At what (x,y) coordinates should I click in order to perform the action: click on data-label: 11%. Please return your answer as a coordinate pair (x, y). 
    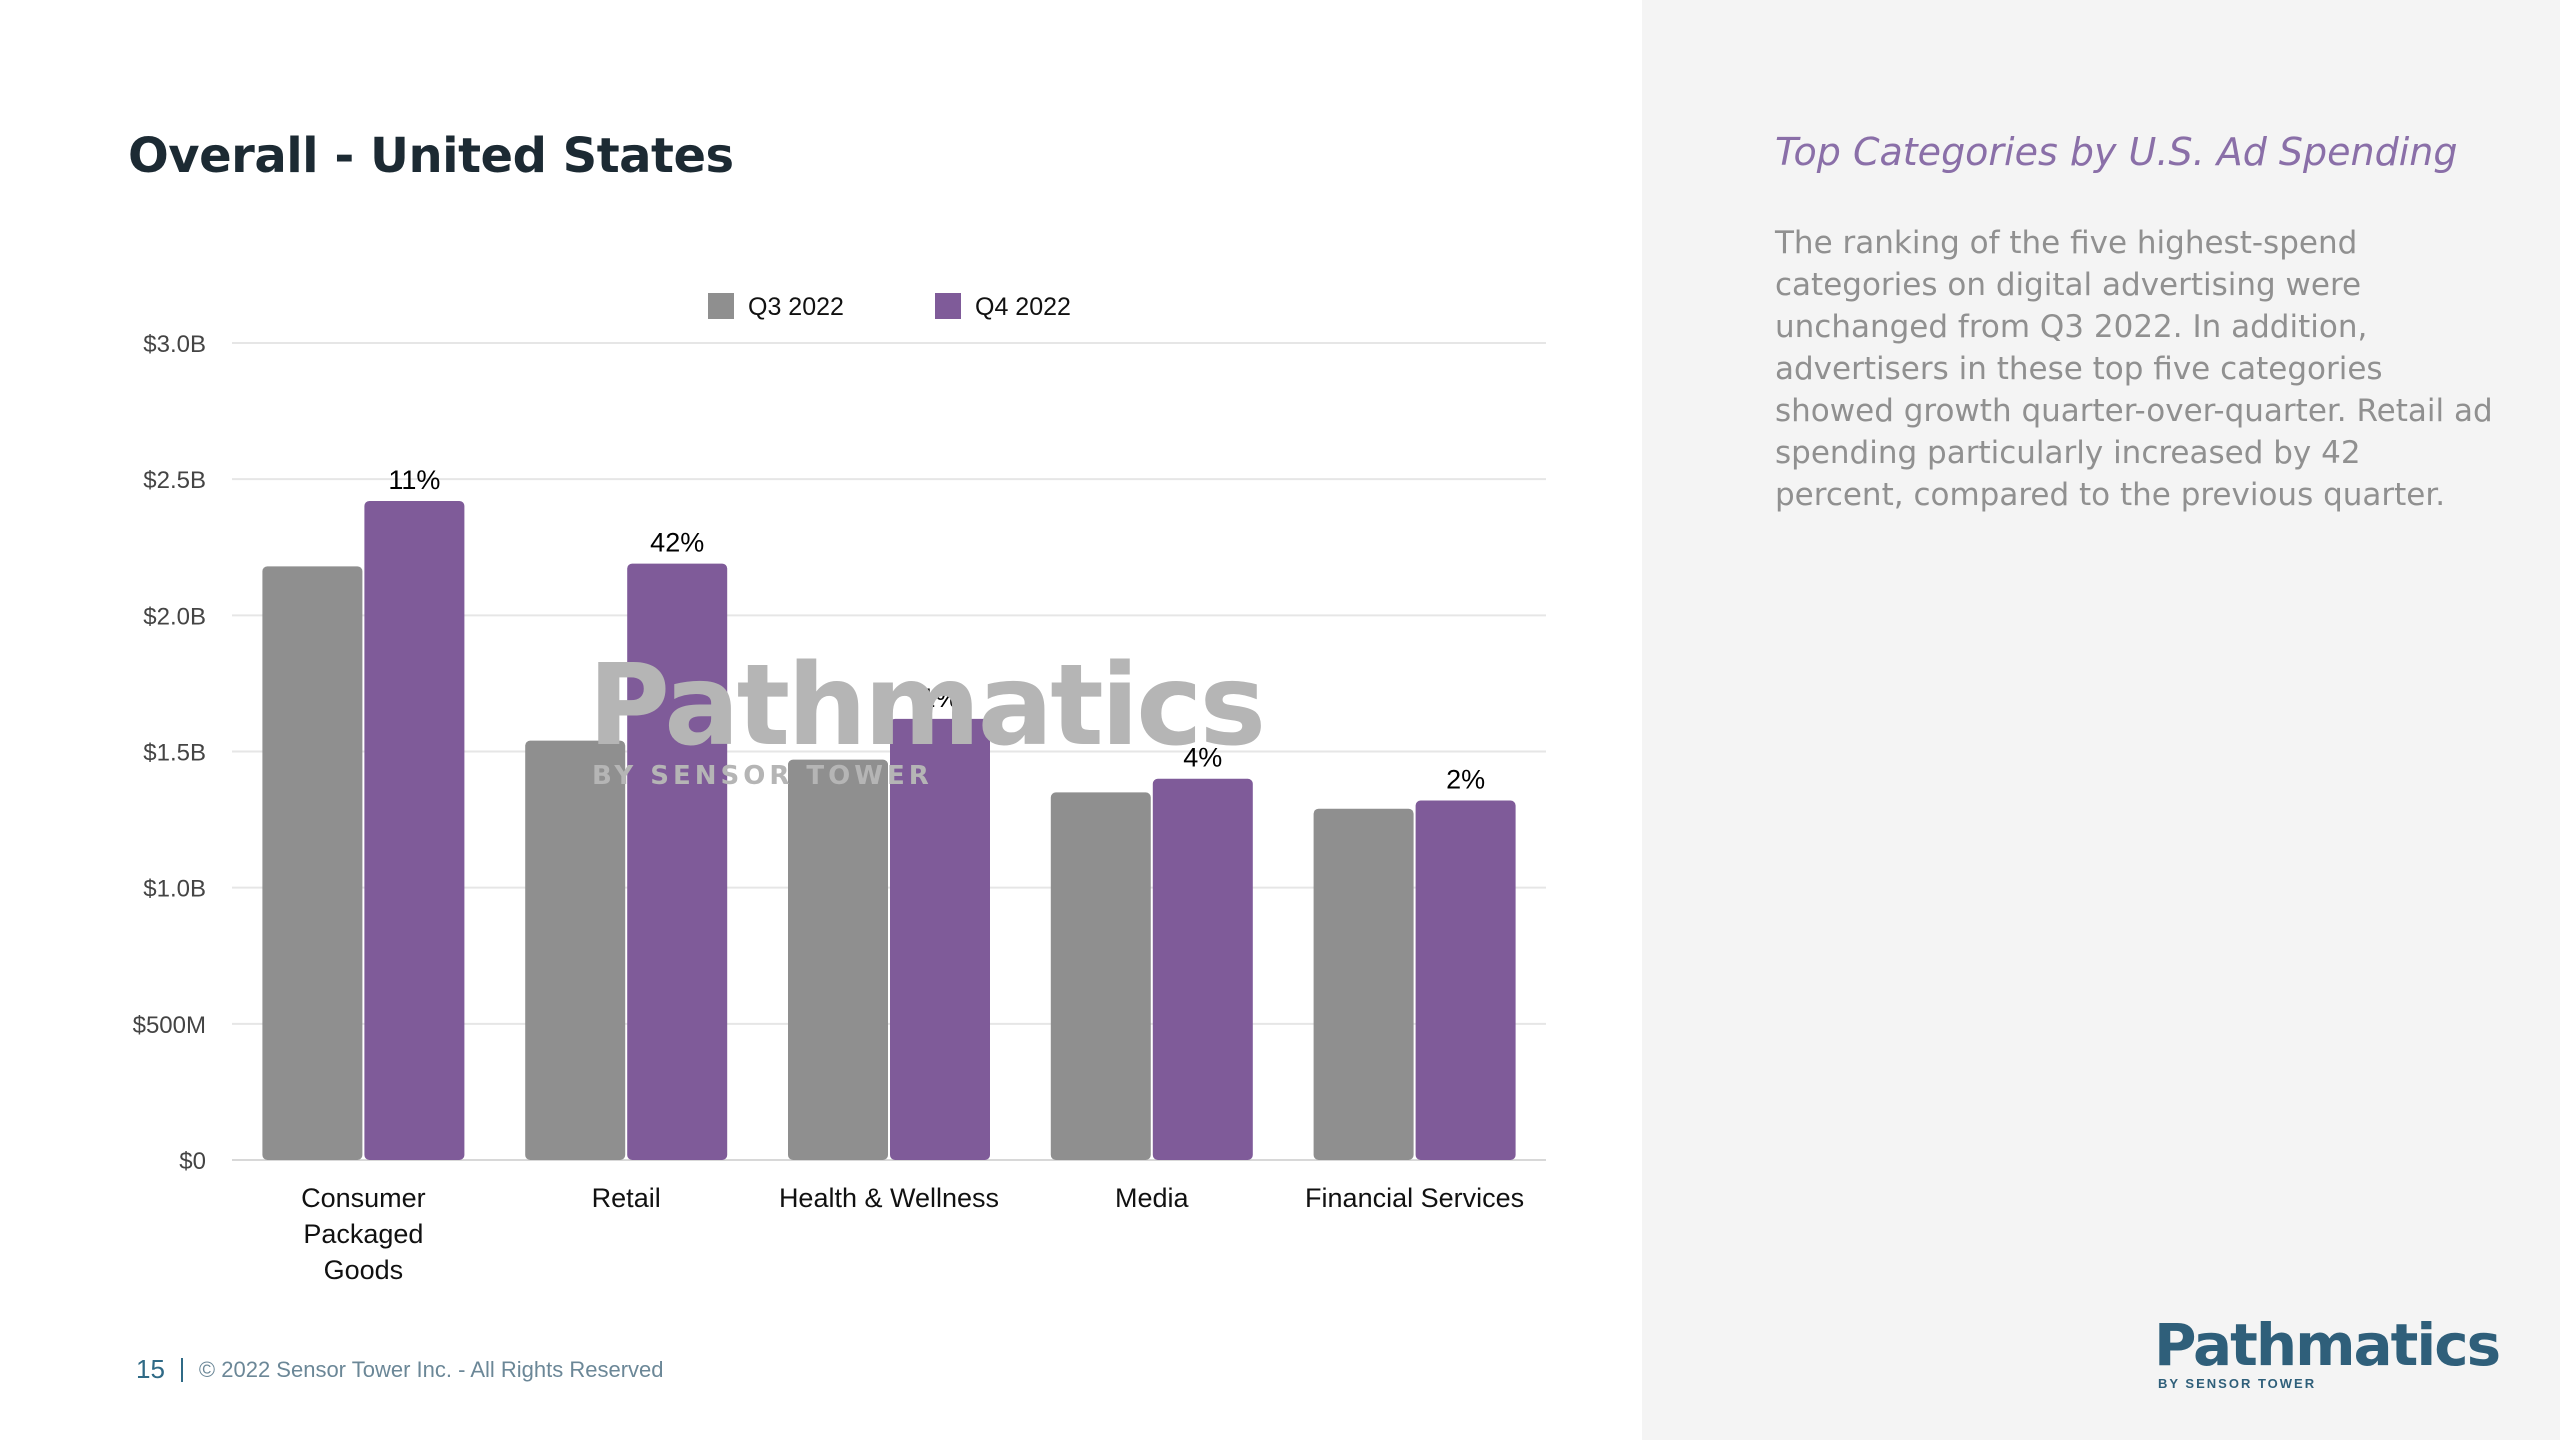
    Looking at the image, I should click on (414, 480).